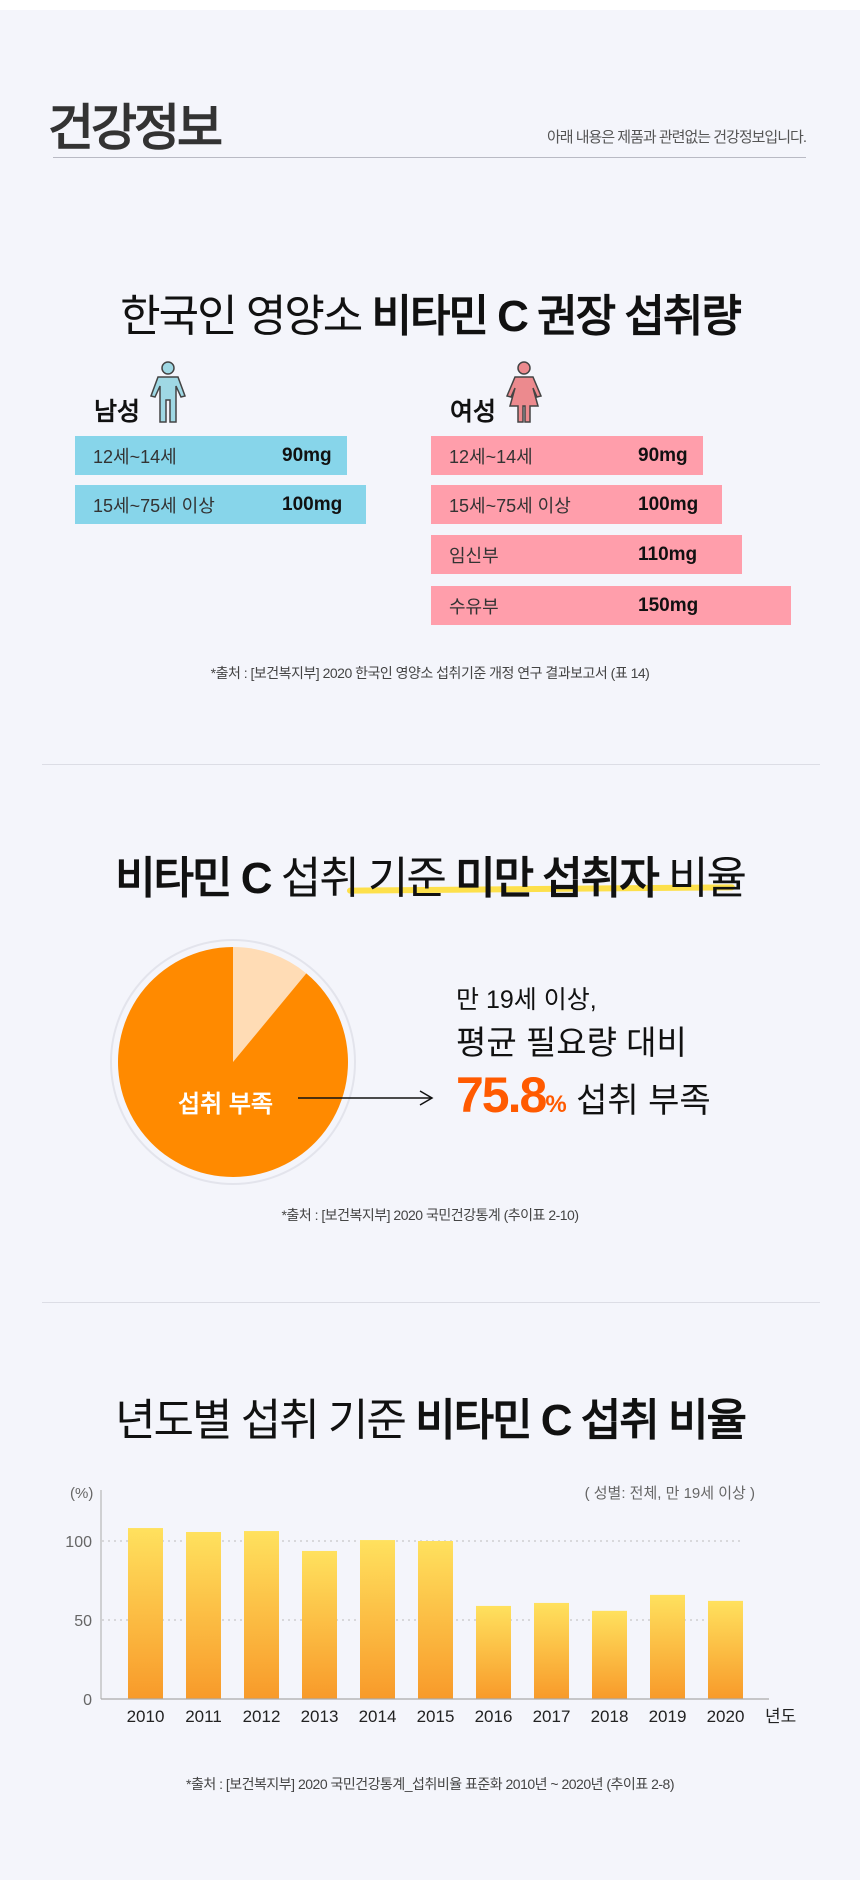 The width and height of the screenshot is (860, 1880). What do you see at coordinates (87, 1700) in the screenshot?
I see `y-tick-label: 0` at bounding box center [87, 1700].